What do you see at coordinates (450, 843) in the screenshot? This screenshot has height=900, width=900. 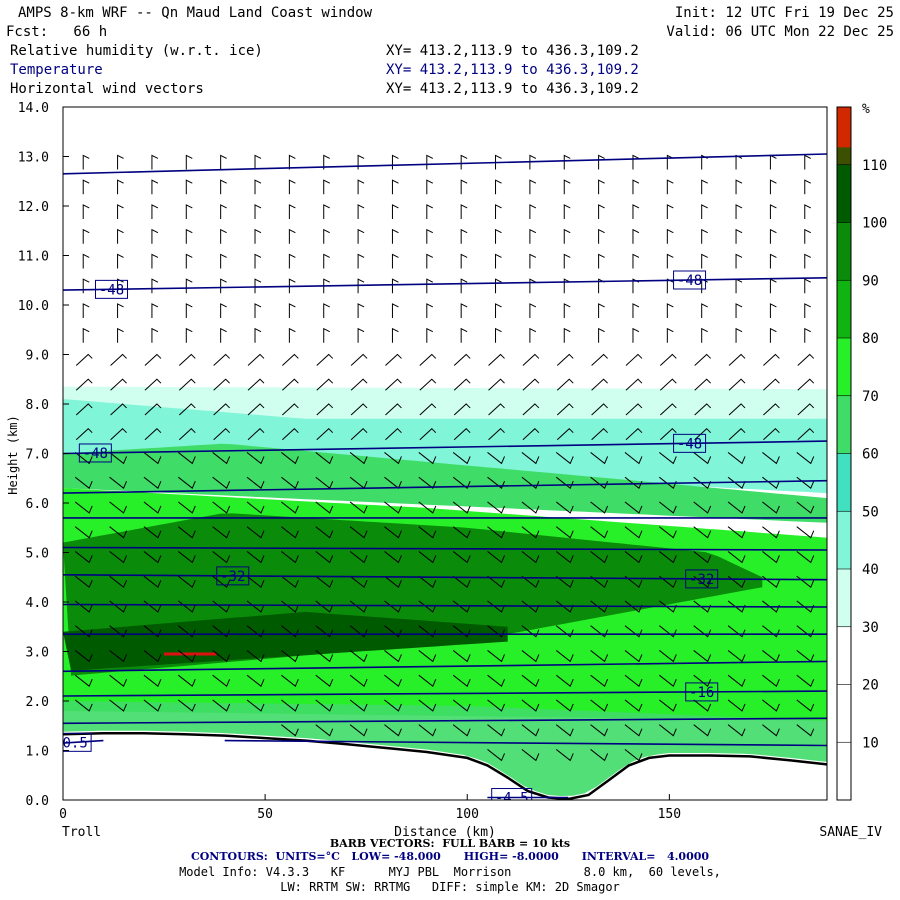 I see `barb-info: BARB VECTORS: FULL BARB = 10 kts` at bounding box center [450, 843].